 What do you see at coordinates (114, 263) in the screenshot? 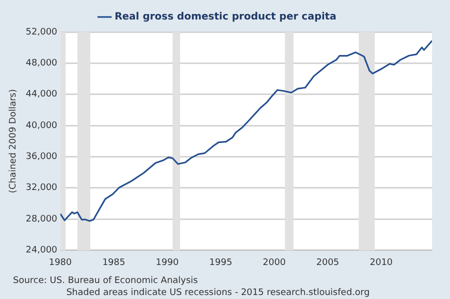
I see `x-tick-label: 1985` at bounding box center [114, 263].